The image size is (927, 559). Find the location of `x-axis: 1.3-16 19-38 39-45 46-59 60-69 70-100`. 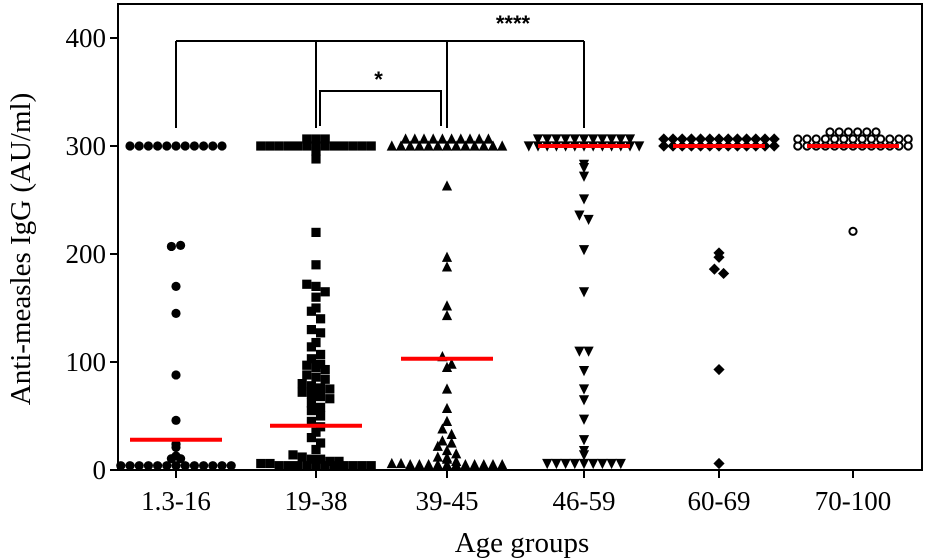

x-axis: 1.3-16 19-38 39-45 46-59 60-69 70-100 is located at coordinates (516, 493).